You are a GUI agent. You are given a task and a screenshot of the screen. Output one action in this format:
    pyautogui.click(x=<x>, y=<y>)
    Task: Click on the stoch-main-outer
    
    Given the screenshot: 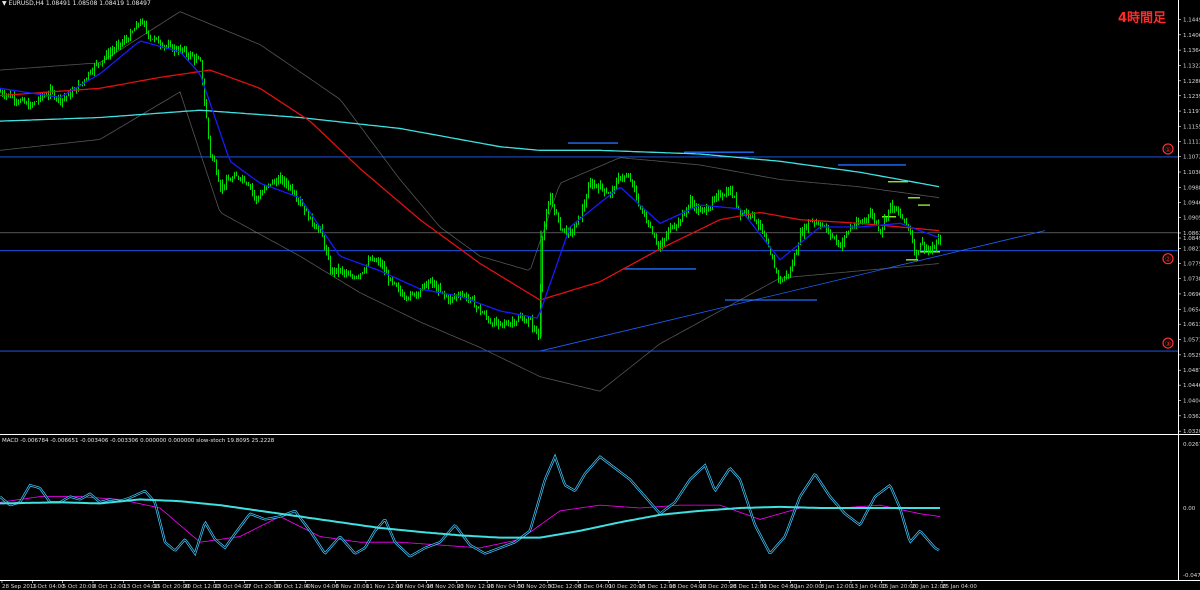 What is the action you would take?
    pyautogui.click(x=470, y=505)
    